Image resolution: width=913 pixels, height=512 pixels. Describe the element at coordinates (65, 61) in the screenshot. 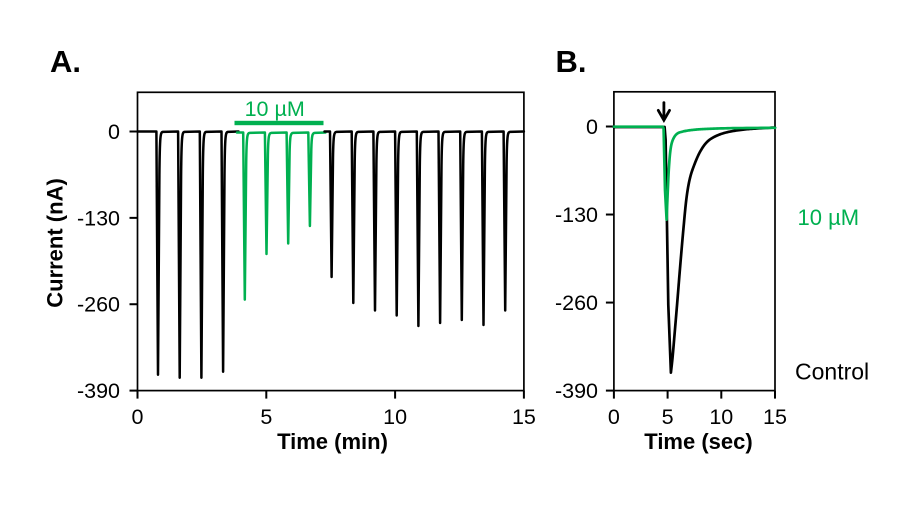

I see `svg-text: A.` at that location.